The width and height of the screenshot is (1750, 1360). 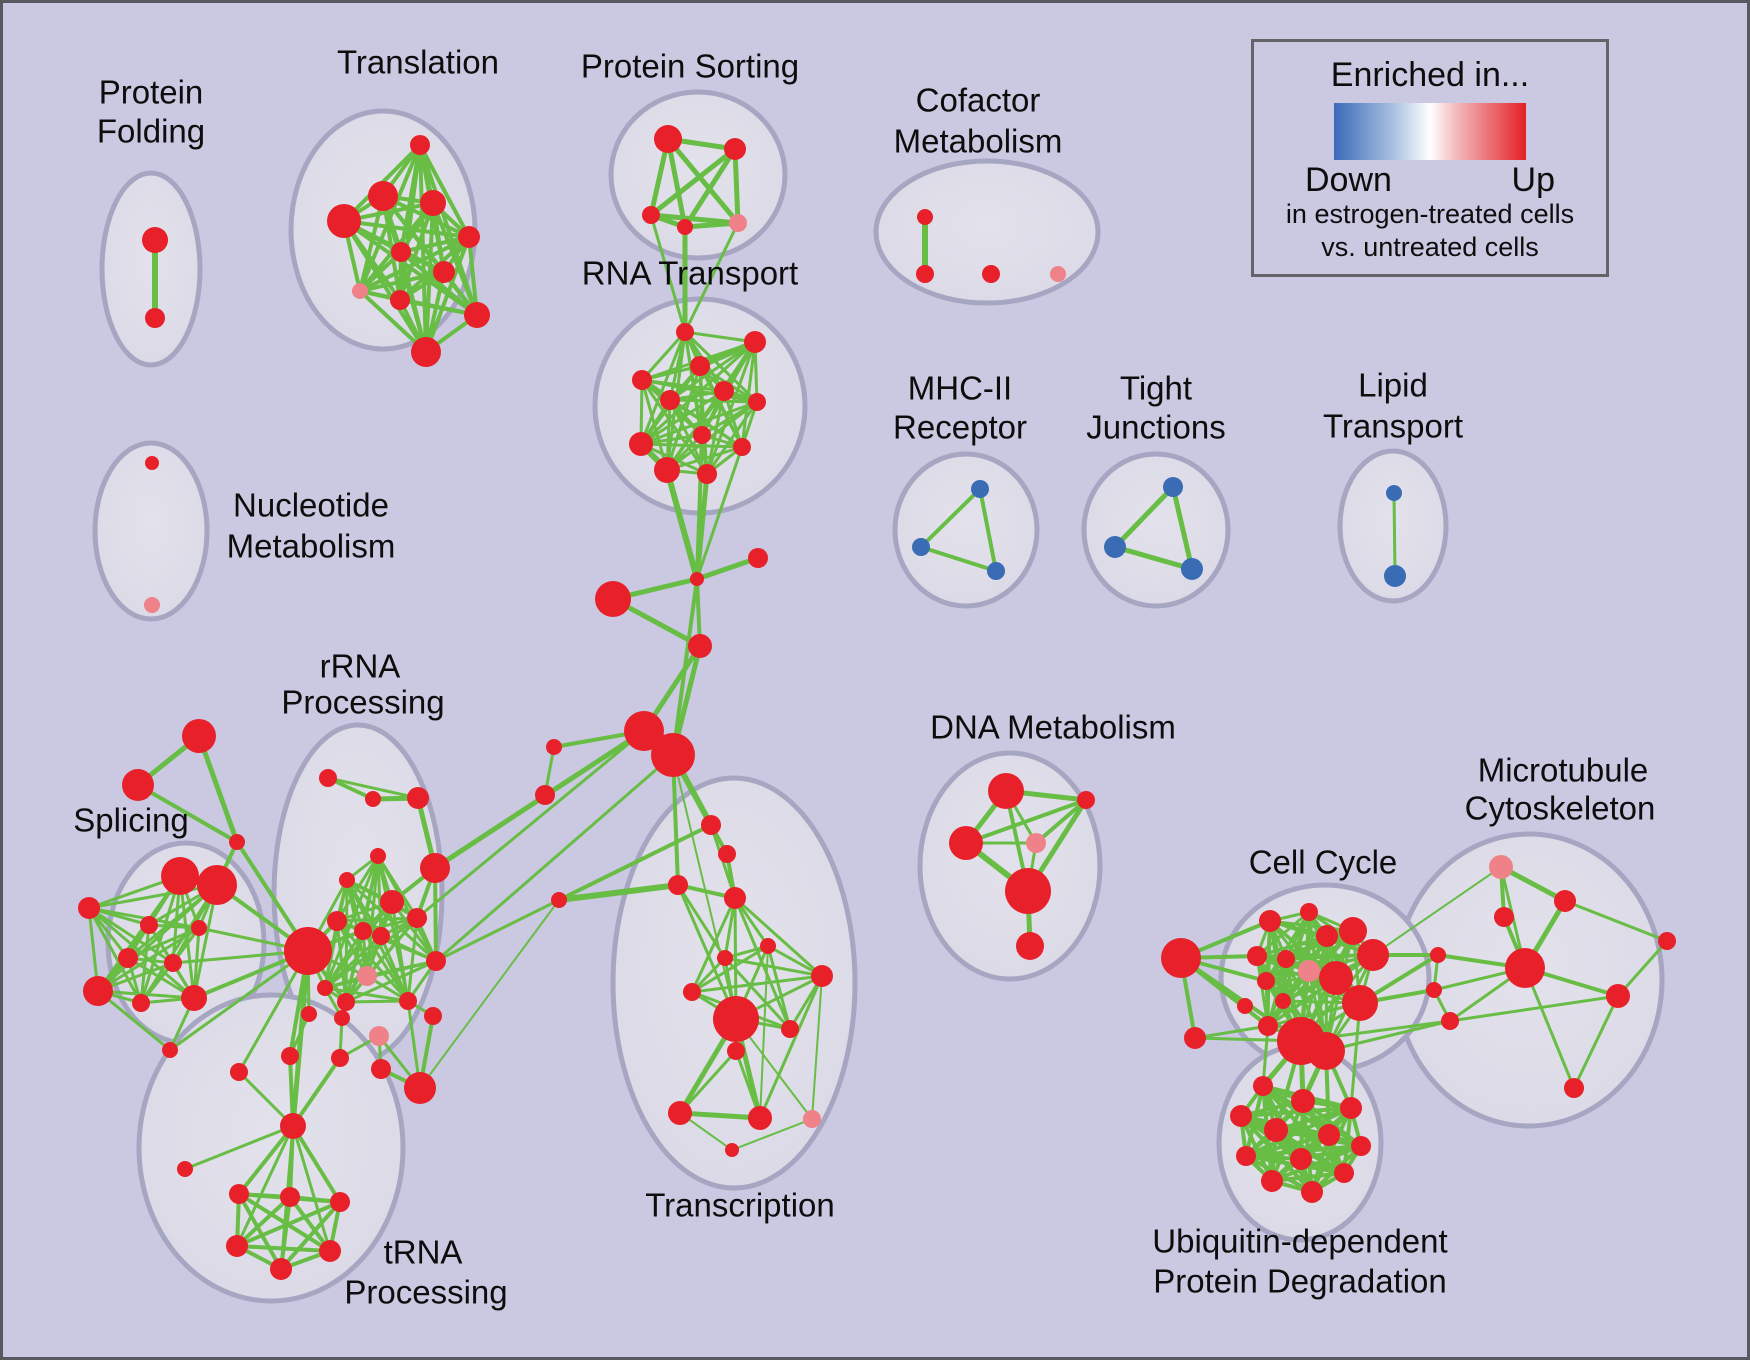 What do you see at coordinates (692, 992) in the screenshot?
I see `gene-set-node-tx8` at bounding box center [692, 992].